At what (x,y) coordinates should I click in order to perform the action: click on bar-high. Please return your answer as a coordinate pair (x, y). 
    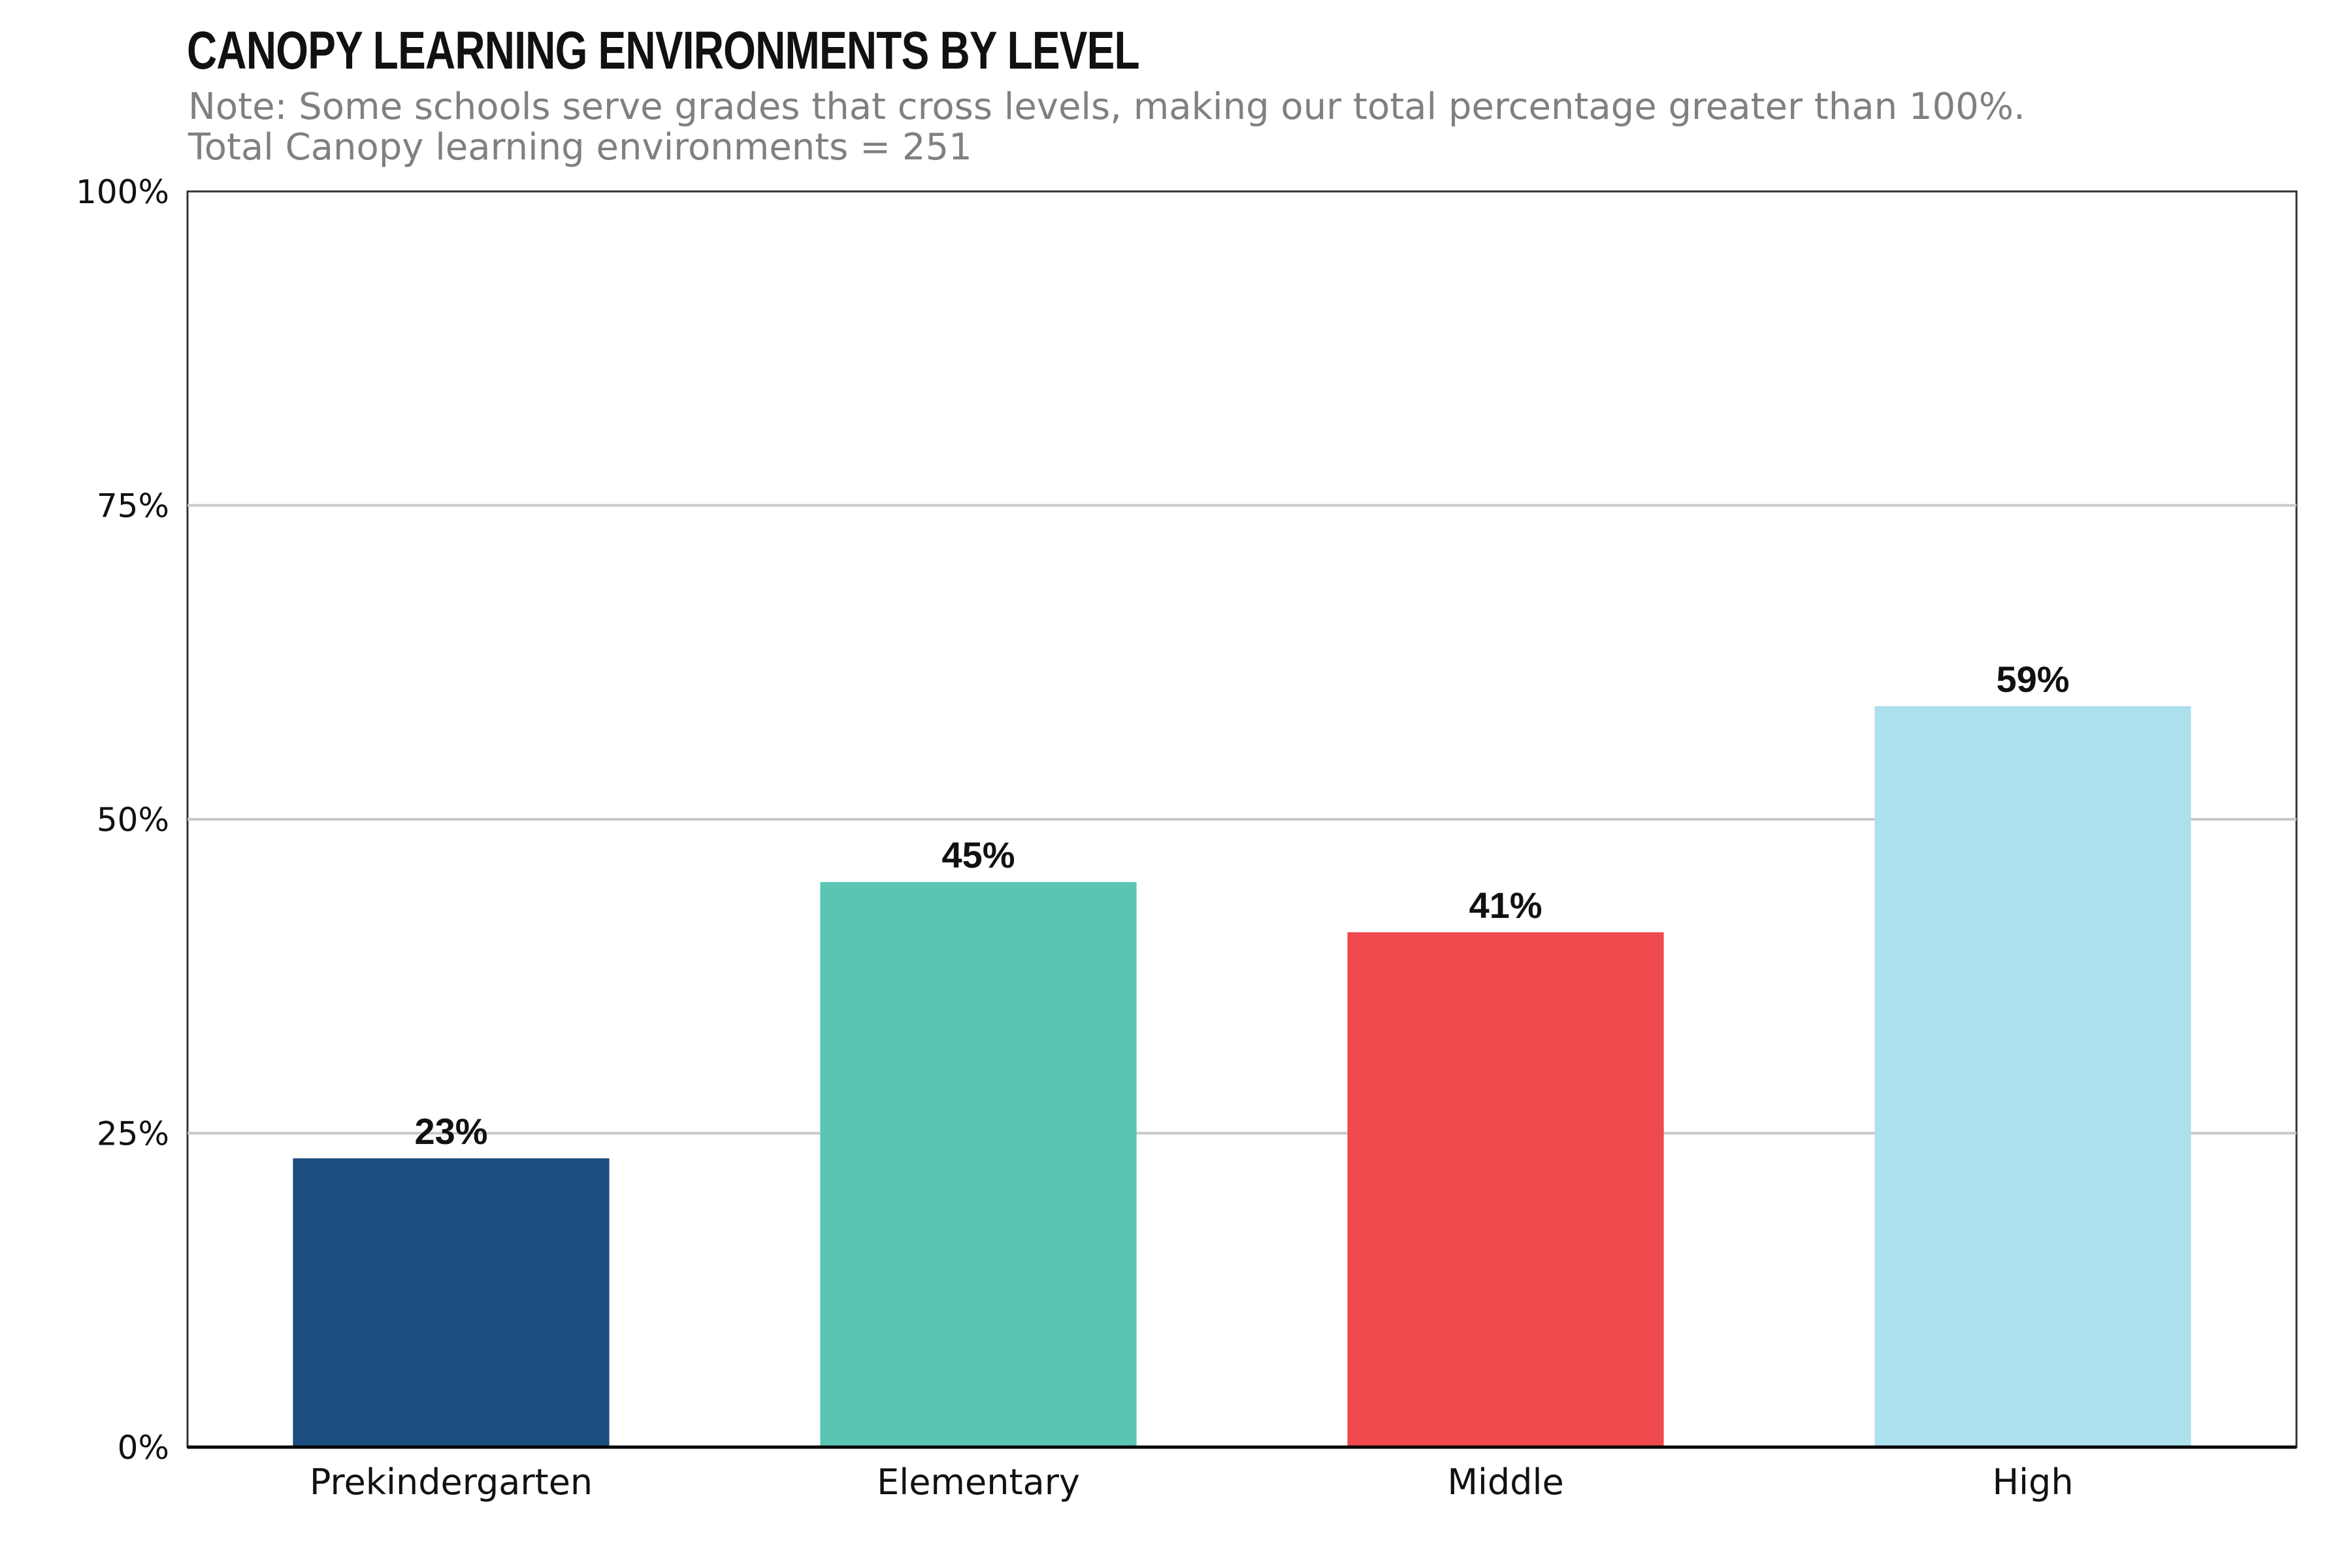
    Looking at the image, I should click on (2032, 1076).